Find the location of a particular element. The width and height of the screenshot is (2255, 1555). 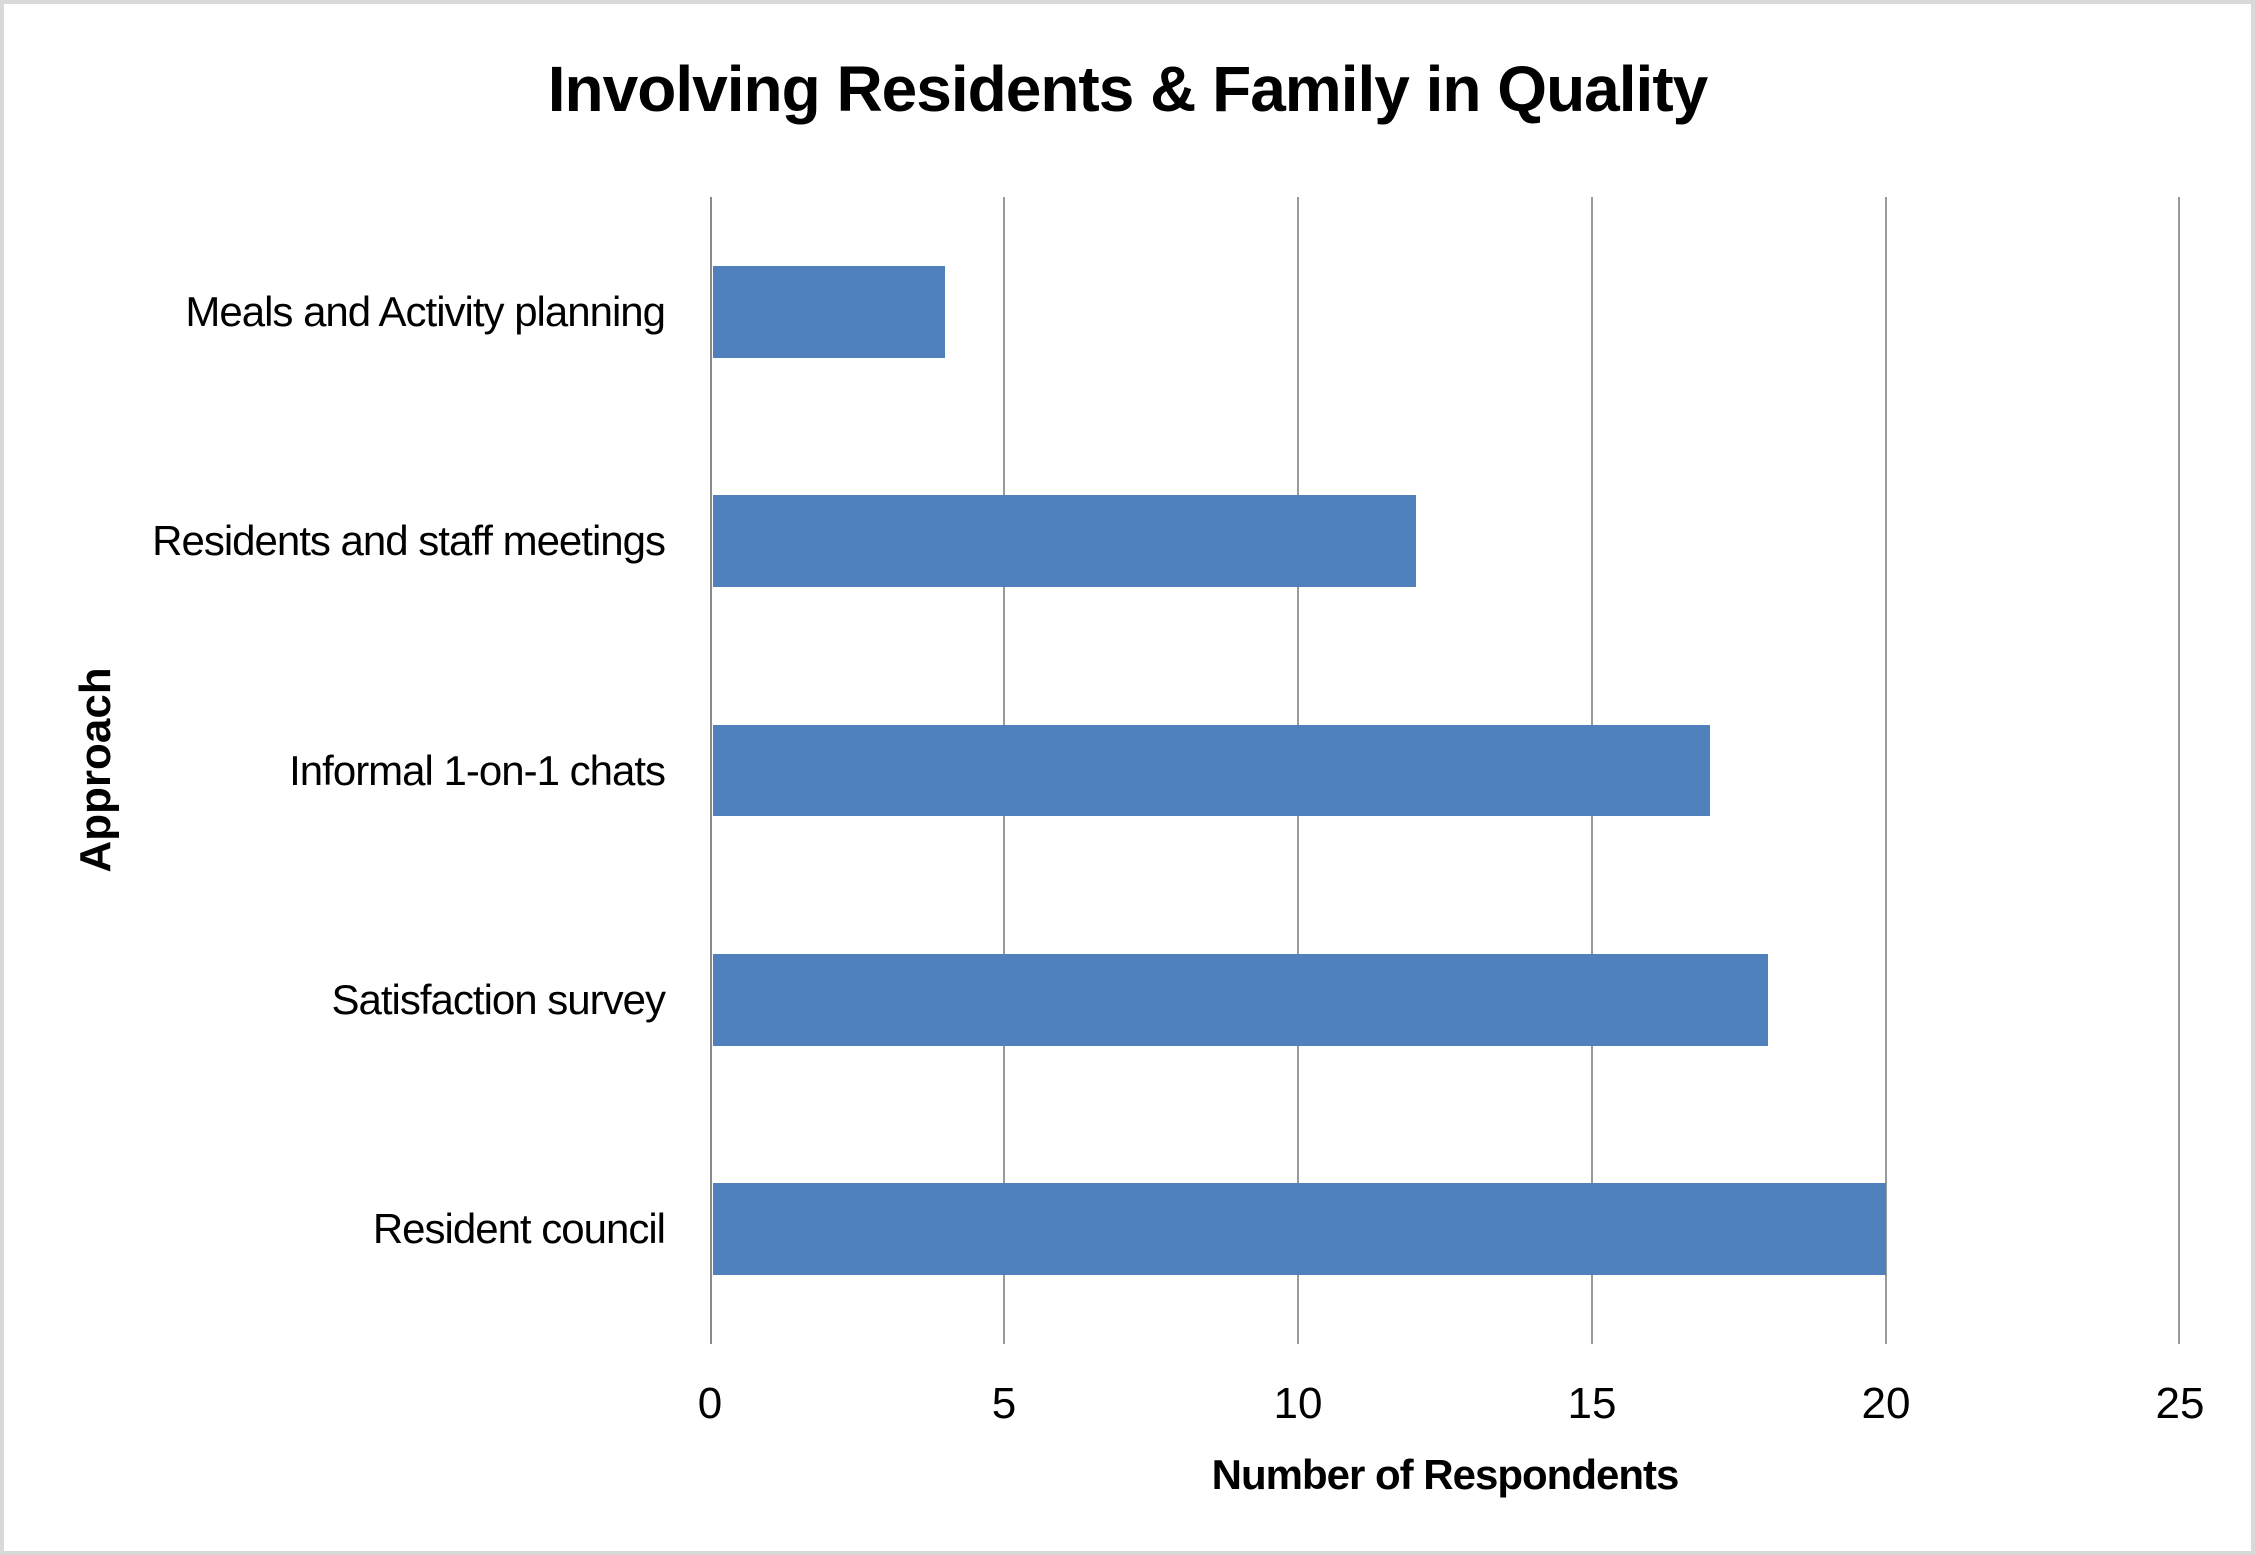

chart-title: Involving Residents & Family in Quality is located at coordinates (1127, 89).